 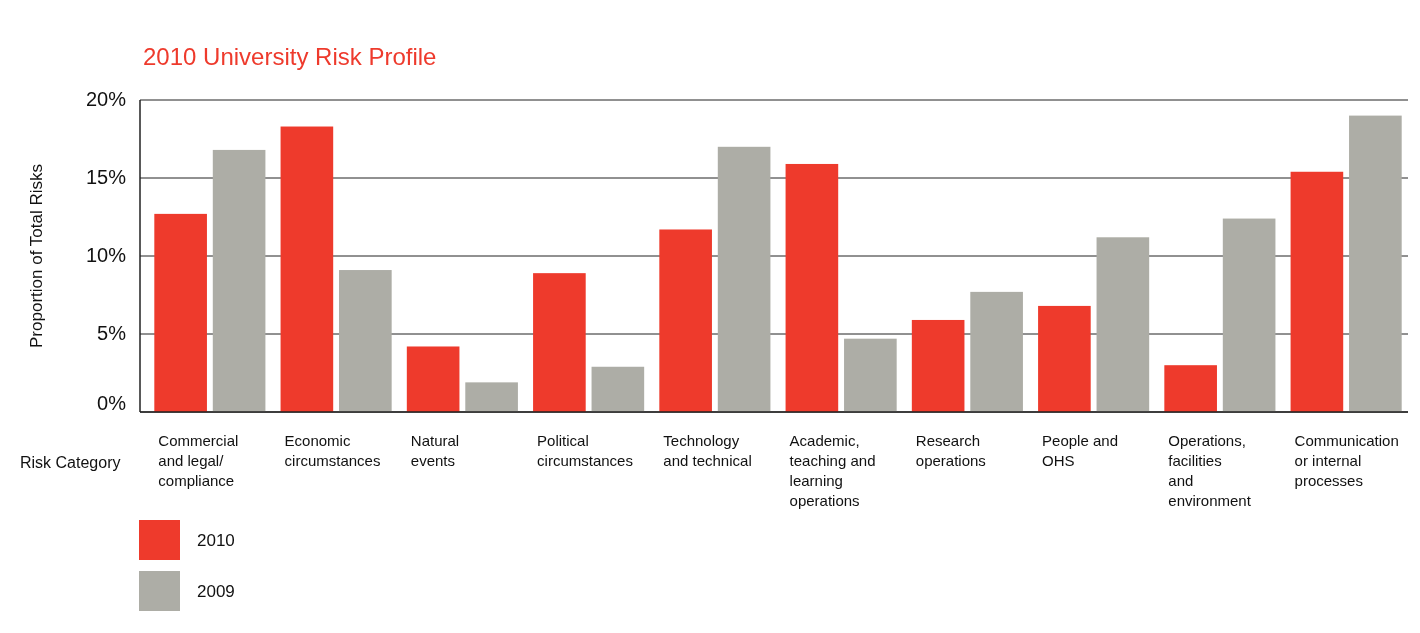 I want to click on y-tick-label: 15%, so click(x=106, y=177).